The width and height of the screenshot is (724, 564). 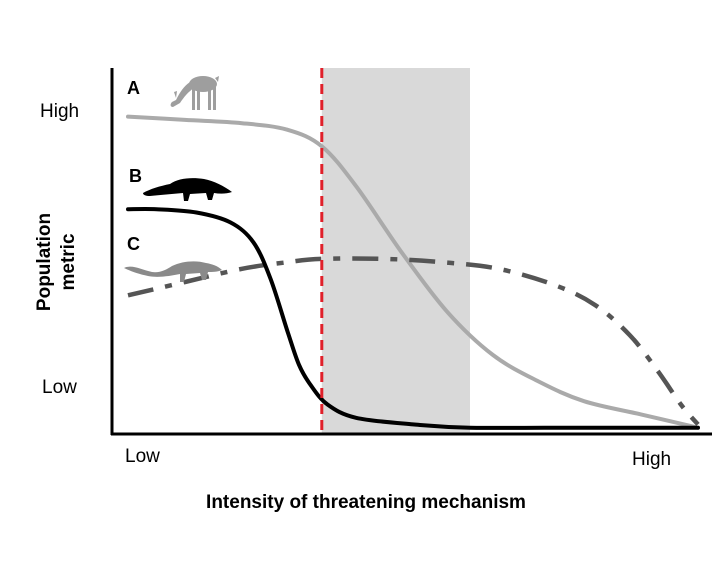 I want to click on series-c-label: C, so click(x=133, y=244).